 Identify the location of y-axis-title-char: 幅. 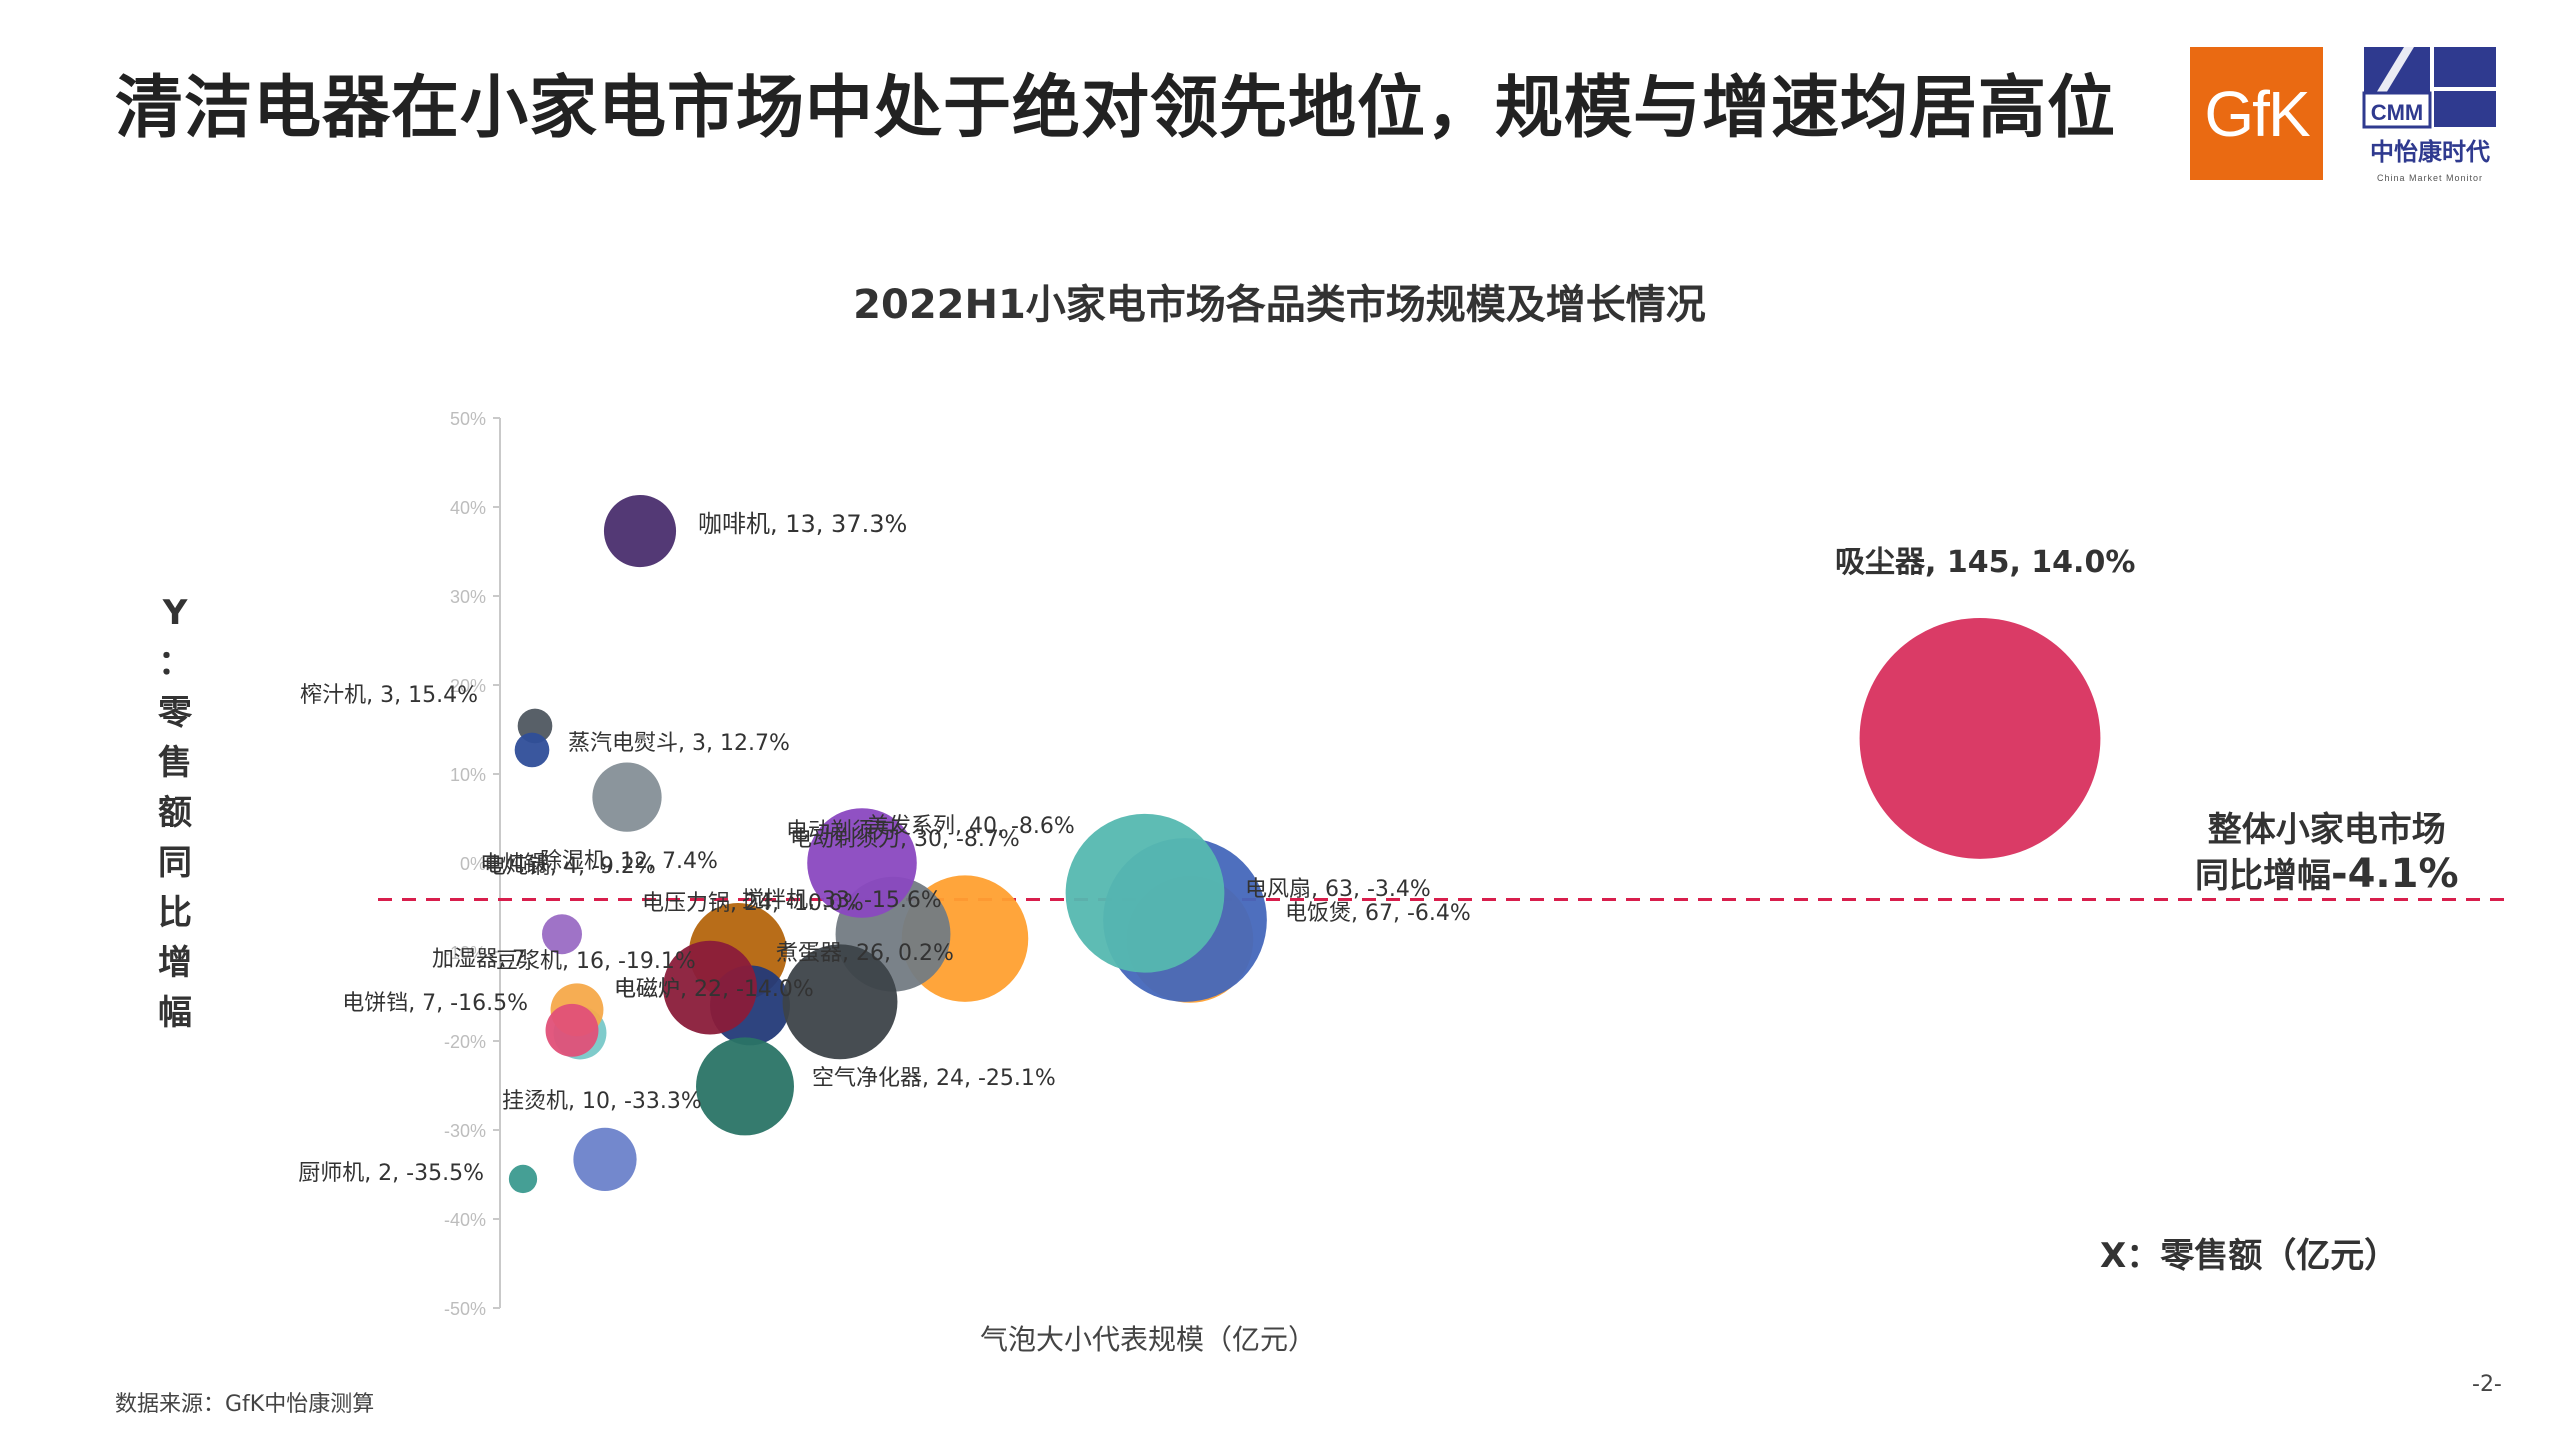
(175, 1013).